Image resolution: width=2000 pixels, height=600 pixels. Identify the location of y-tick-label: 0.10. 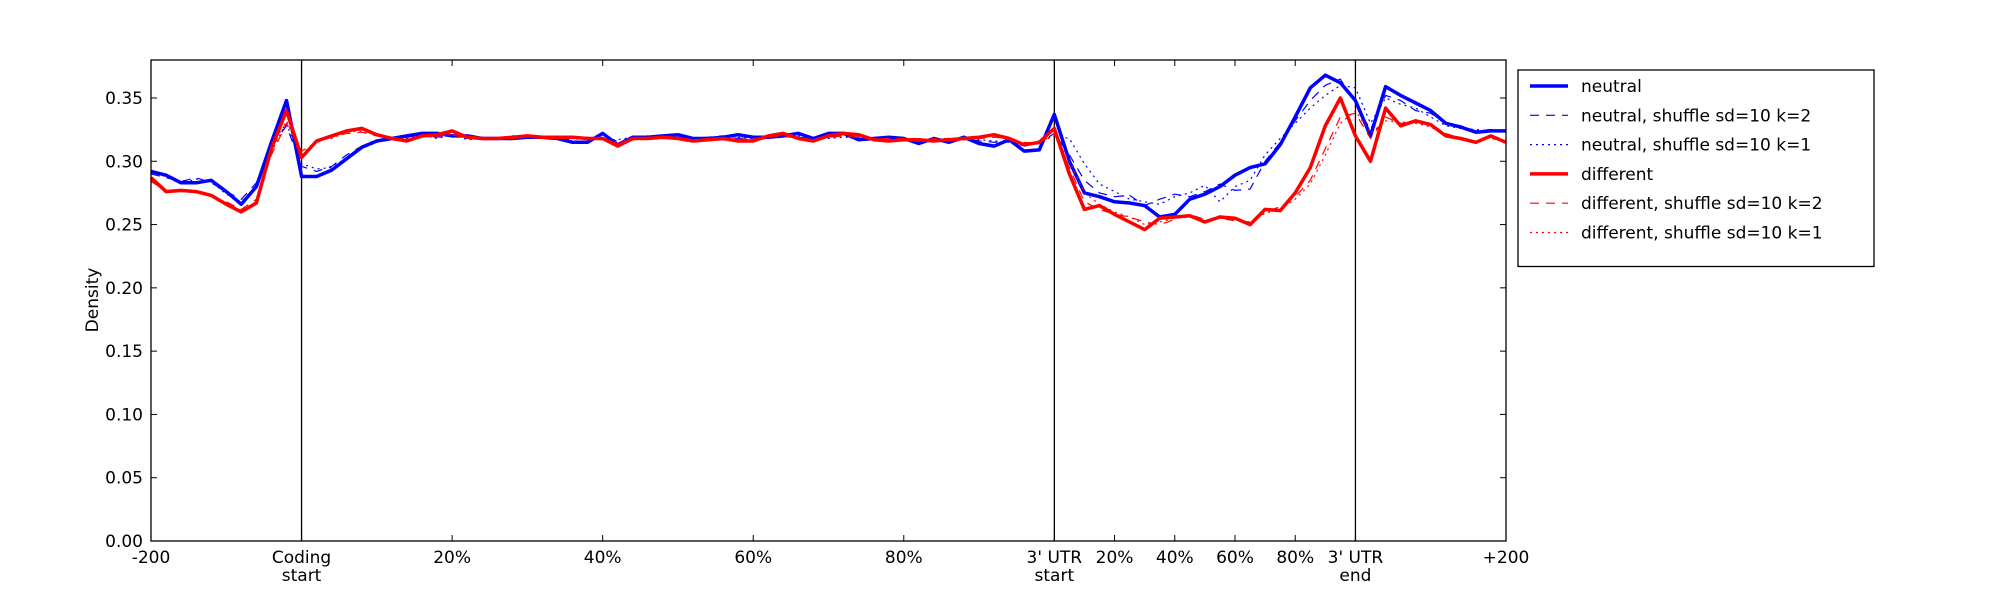
(124, 415).